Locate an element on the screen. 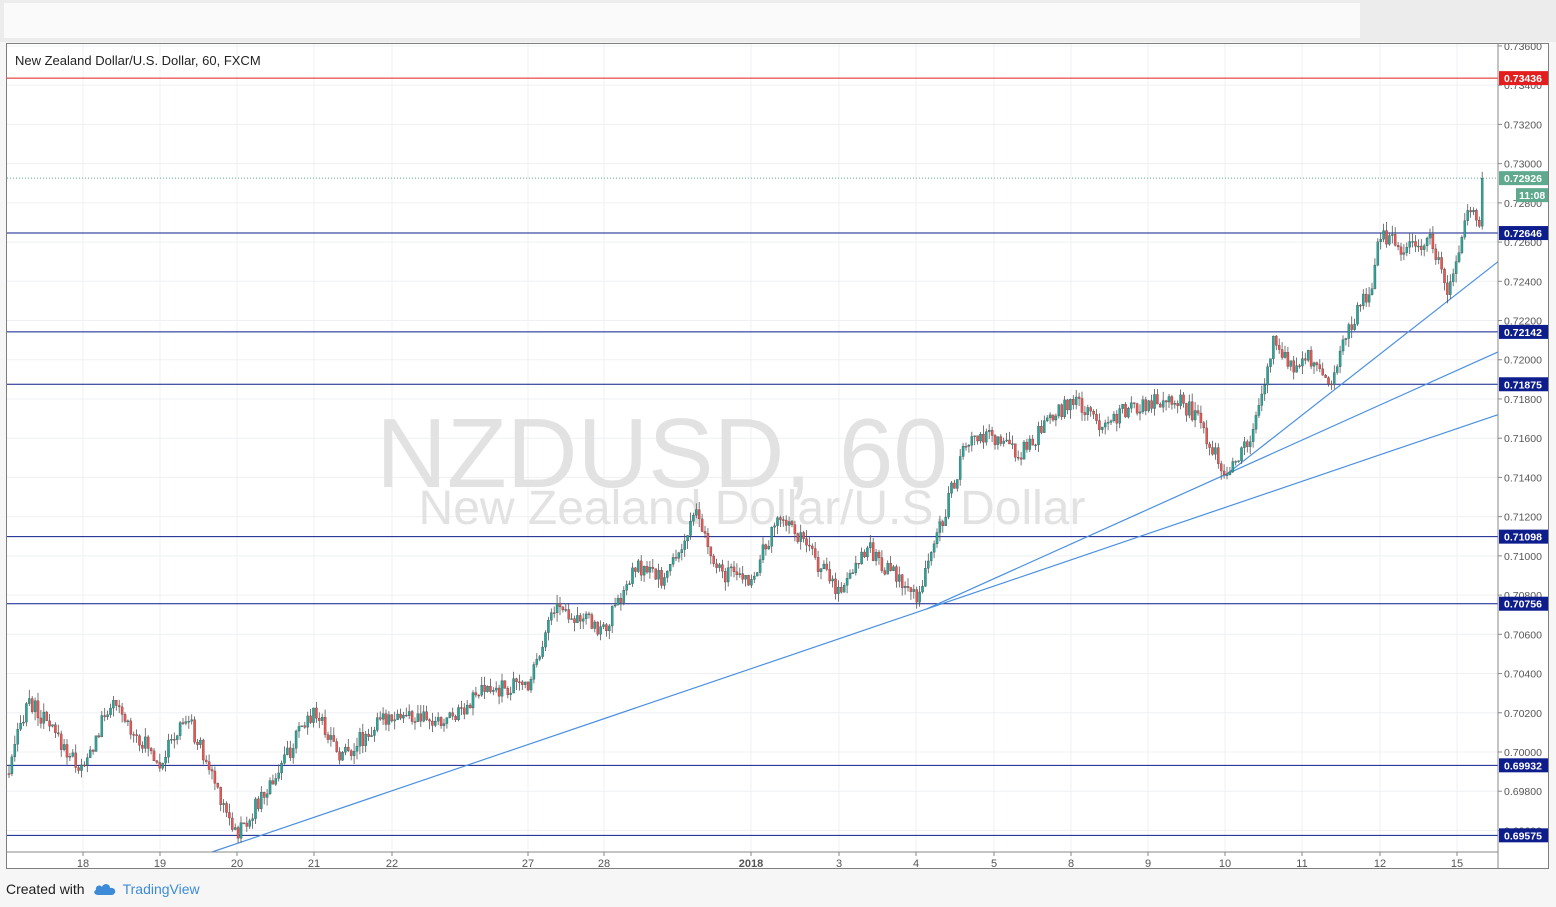  top-bar is located at coordinates (778, 21).